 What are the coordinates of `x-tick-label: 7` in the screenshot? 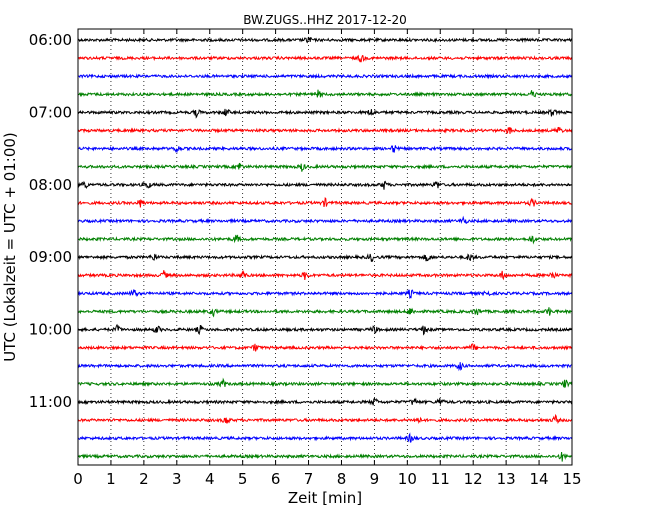 It's located at (309, 479).